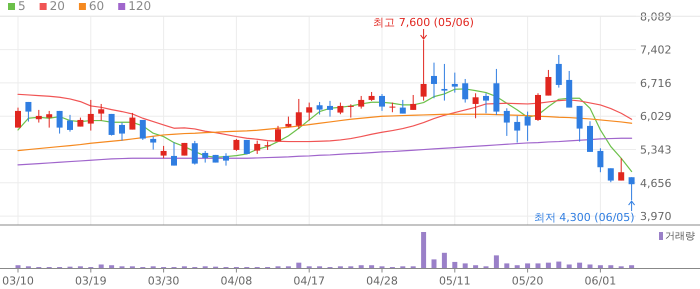 The height and width of the screenshot is (289, 700). Describe the element at coordinates (656, 50) in the screenshot. I see `ytick: 7,402` at that location.